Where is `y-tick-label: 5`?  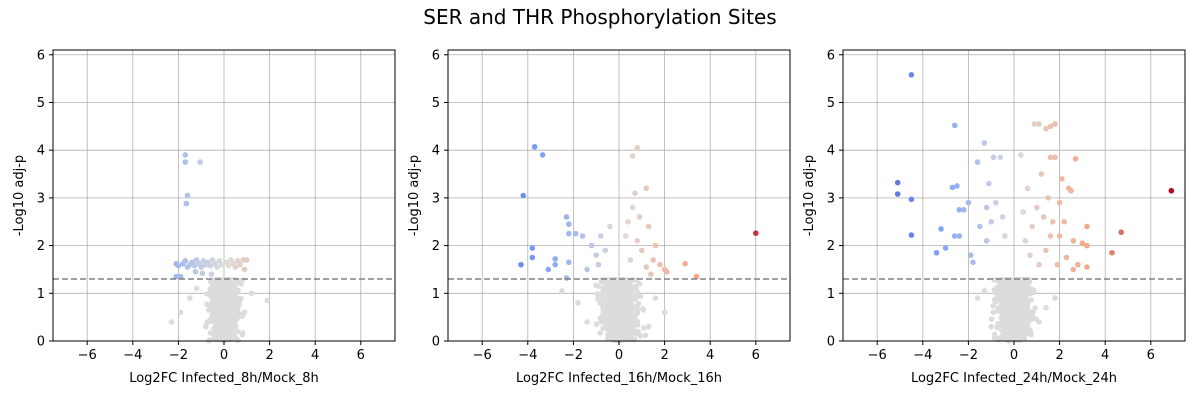
y-tick-label: 5 is located at coordinates (436, 103).